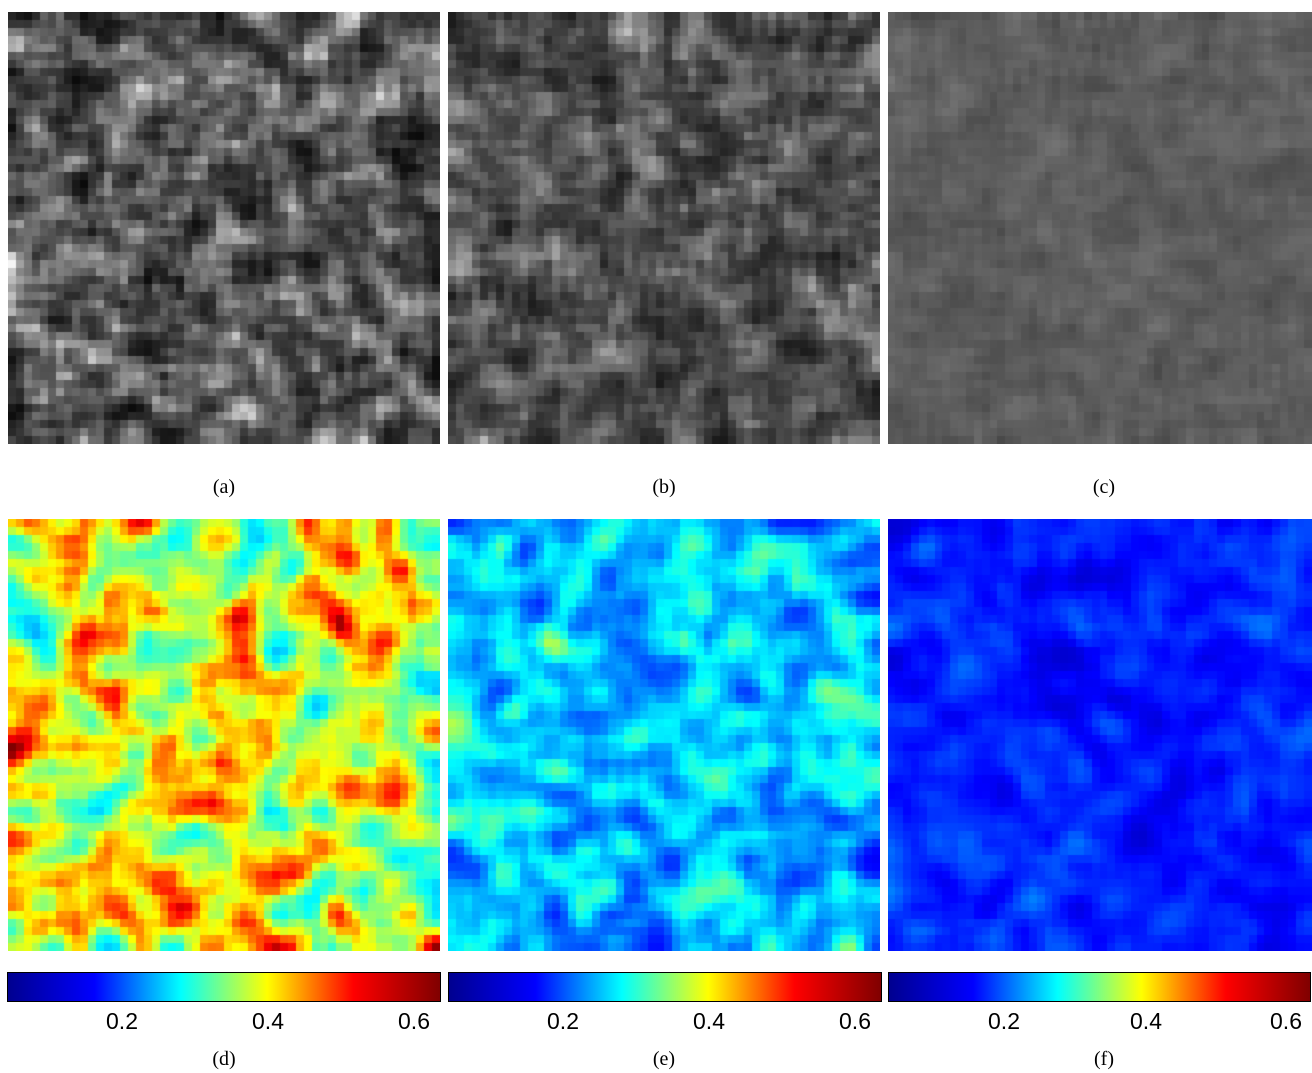 This screenshot has width=1312, height=1073. Describe the element at coordinates (1104, 487) in the screenshot. I see `caption-c: (c)` at that location.